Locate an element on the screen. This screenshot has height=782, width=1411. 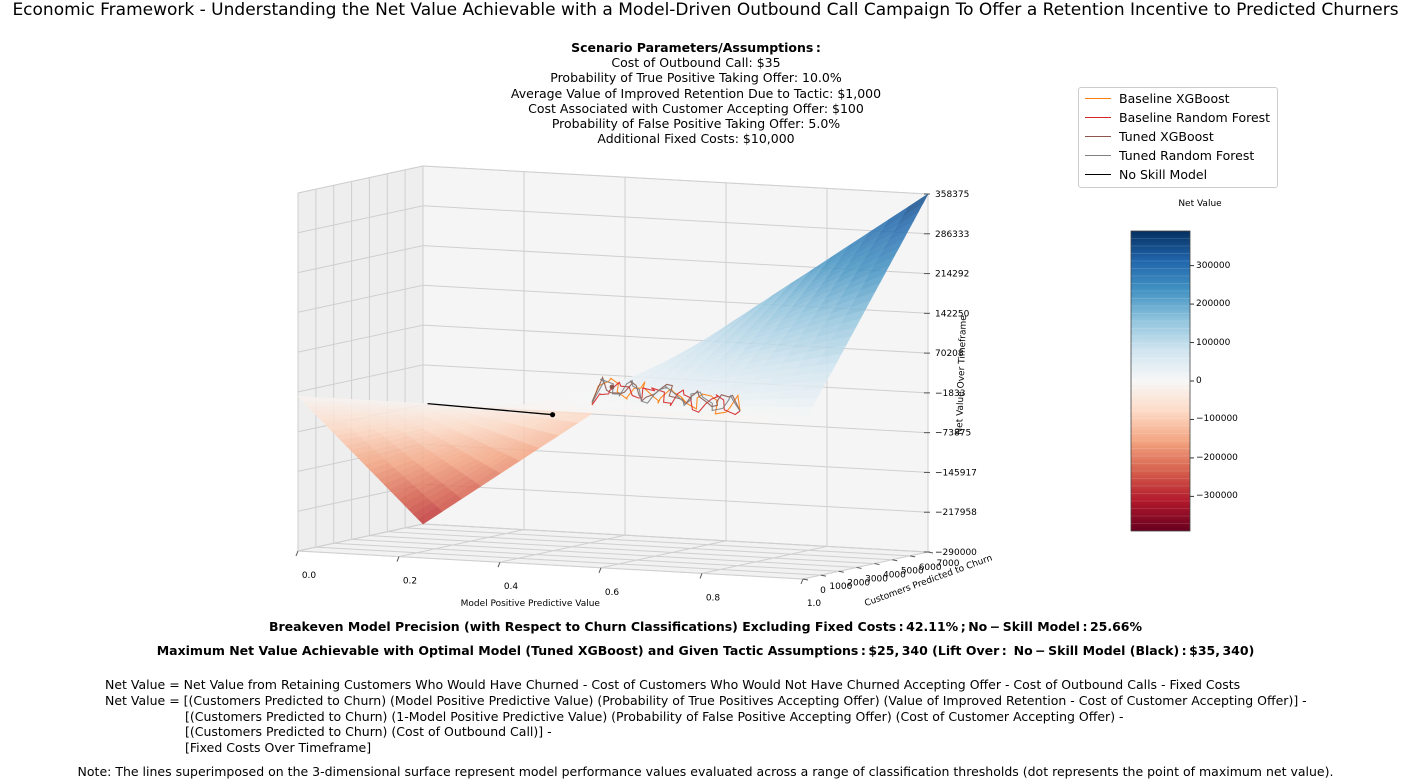
parameters-header: Scenario Parameters/Assumptions : is located at coordinates (696, 47).